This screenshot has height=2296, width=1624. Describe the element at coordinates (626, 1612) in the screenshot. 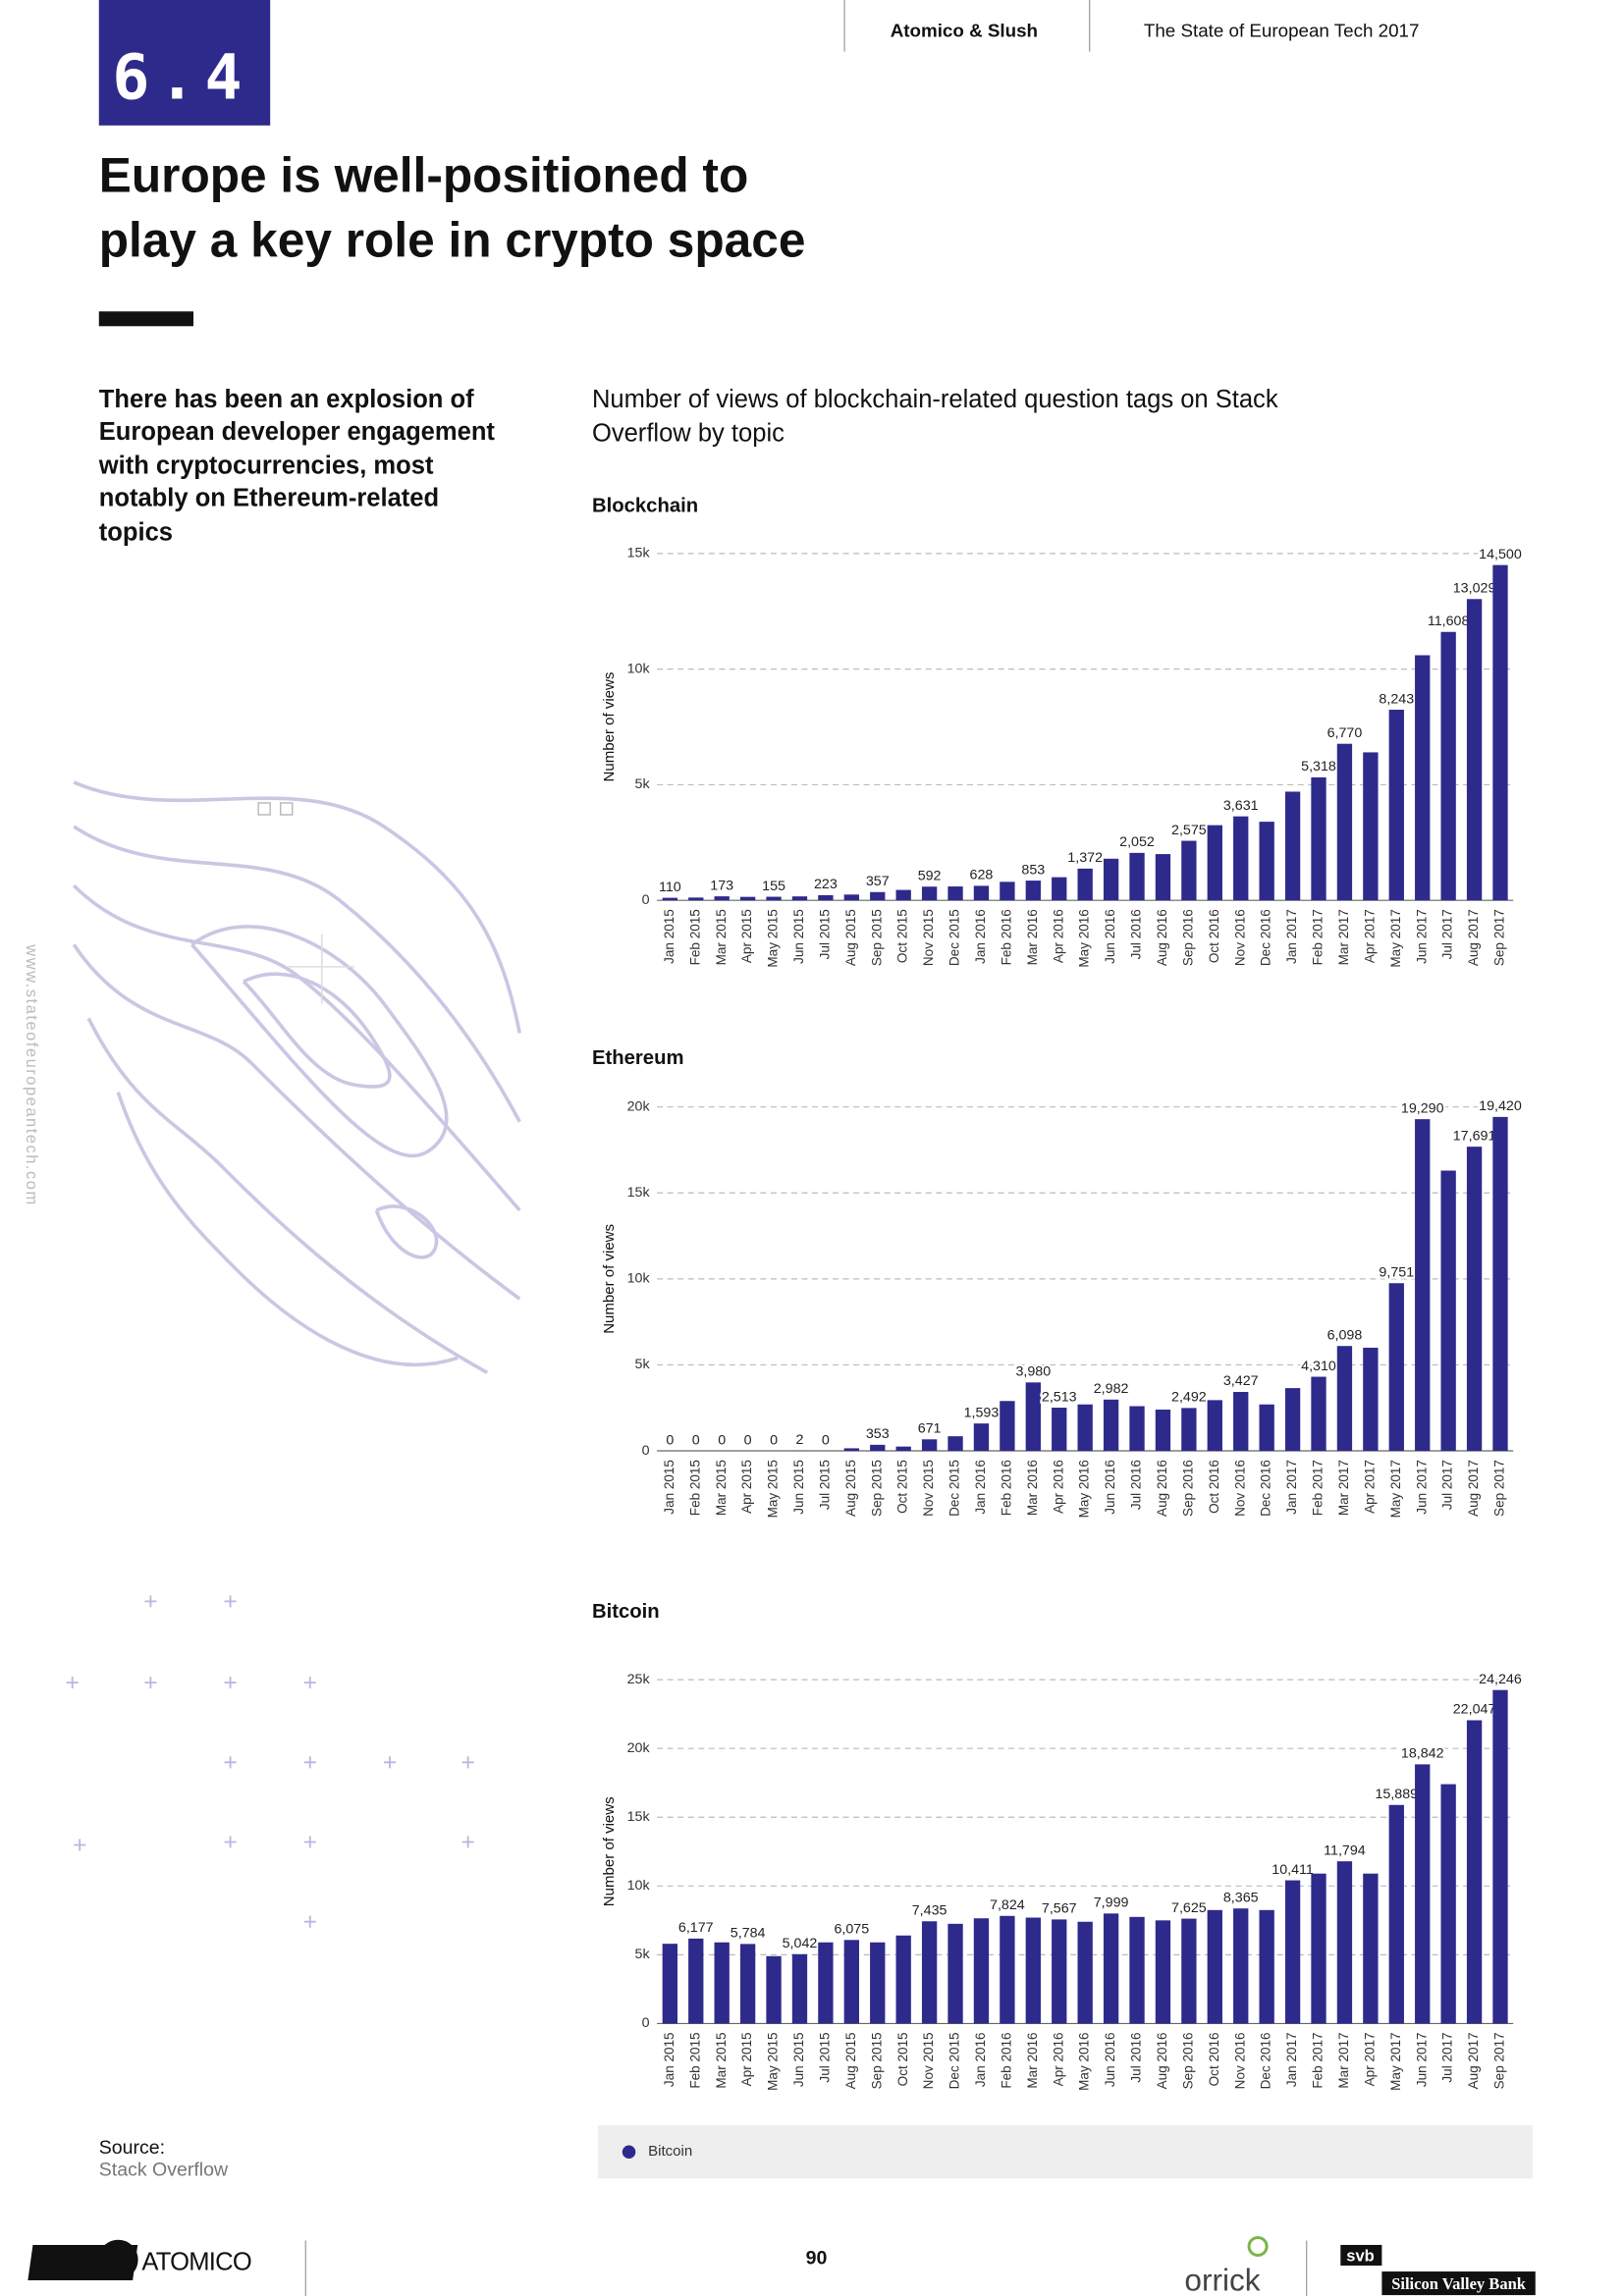

I see `chart-title: Bitcoin` at that location.